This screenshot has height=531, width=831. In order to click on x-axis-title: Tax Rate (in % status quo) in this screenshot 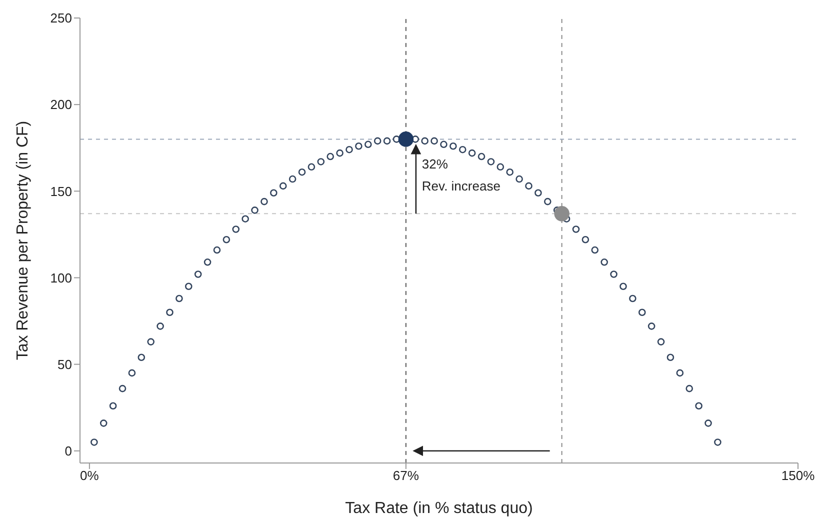, I will do `click(439, 508)`.